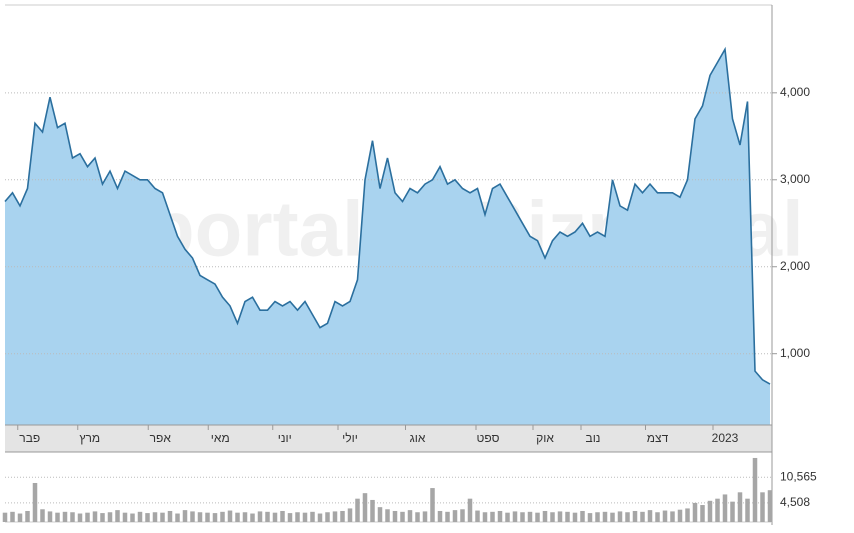  Describe the element at coordinates (488, 438) in the screenshot. I see `x-tick-label: ספט` at that location.